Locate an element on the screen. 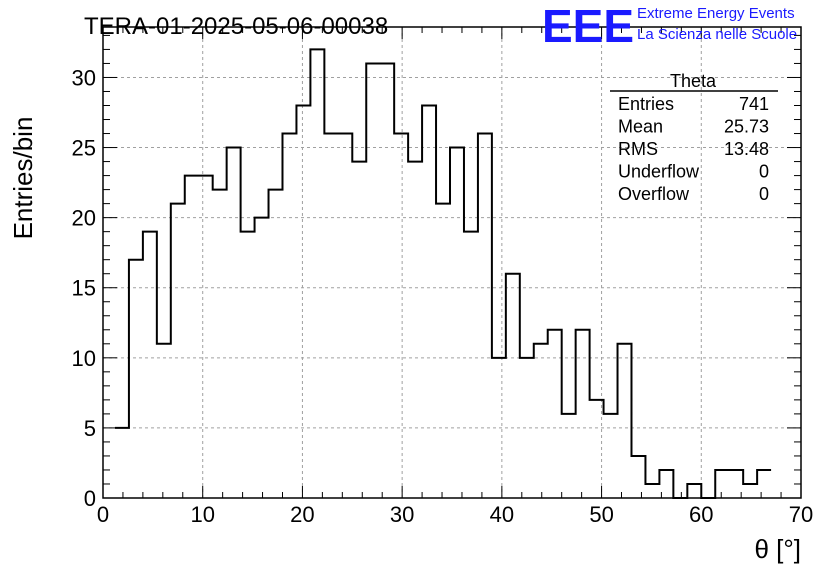 The width and height of the screenshot is (836, 572). y-tick-label: 20 is located at coordinates (84, 218).